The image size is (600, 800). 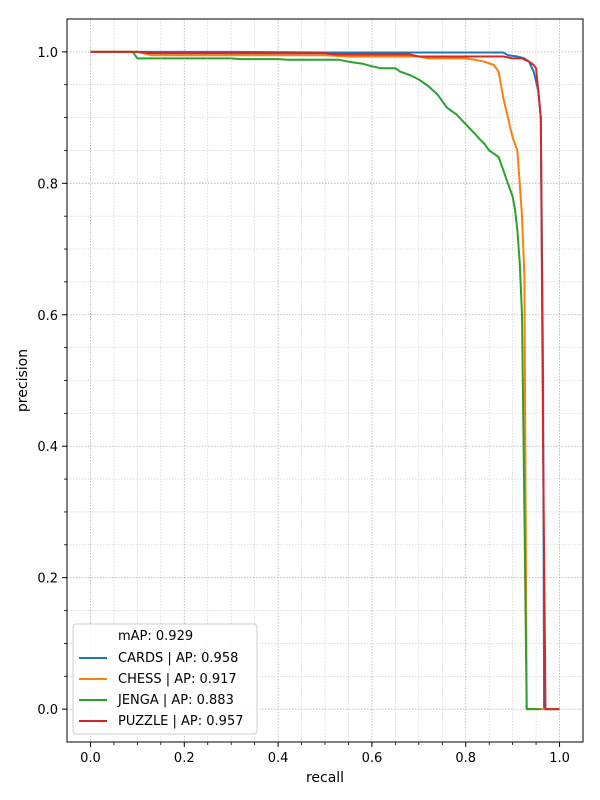 What do you see at coordinates (177, 679) in the screenshot?
I see `legend-entry: CHESS | AP: 0.917` at bounding box center [177, 679].